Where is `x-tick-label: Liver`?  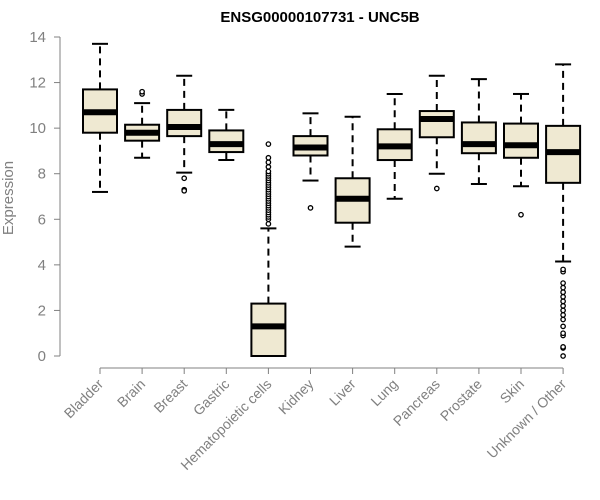
x-tick-label: Liver is located at coordinates (342, 392).